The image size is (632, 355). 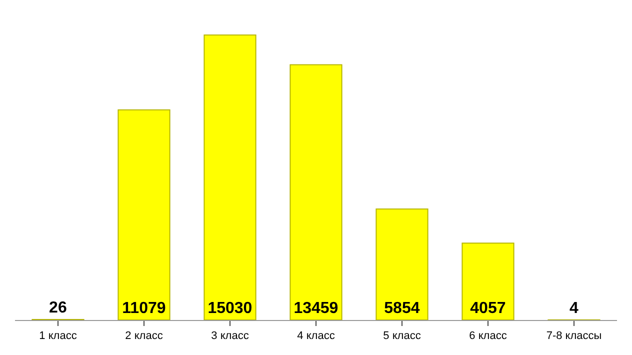 I want to click on x-tick-label: 6 класс, so click(x=488, y=336).